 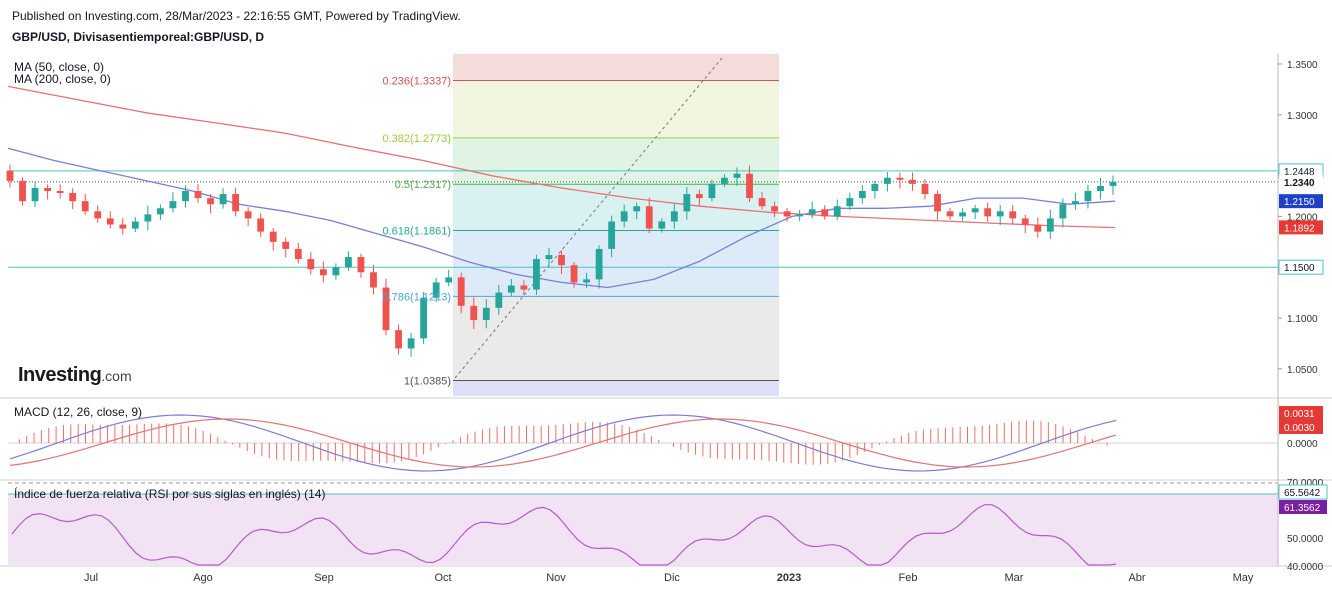 I want to click on symbol-title: GBP/USD, Divisasentiemporeal:GBP/USD, D, so click(x=138, y=37).